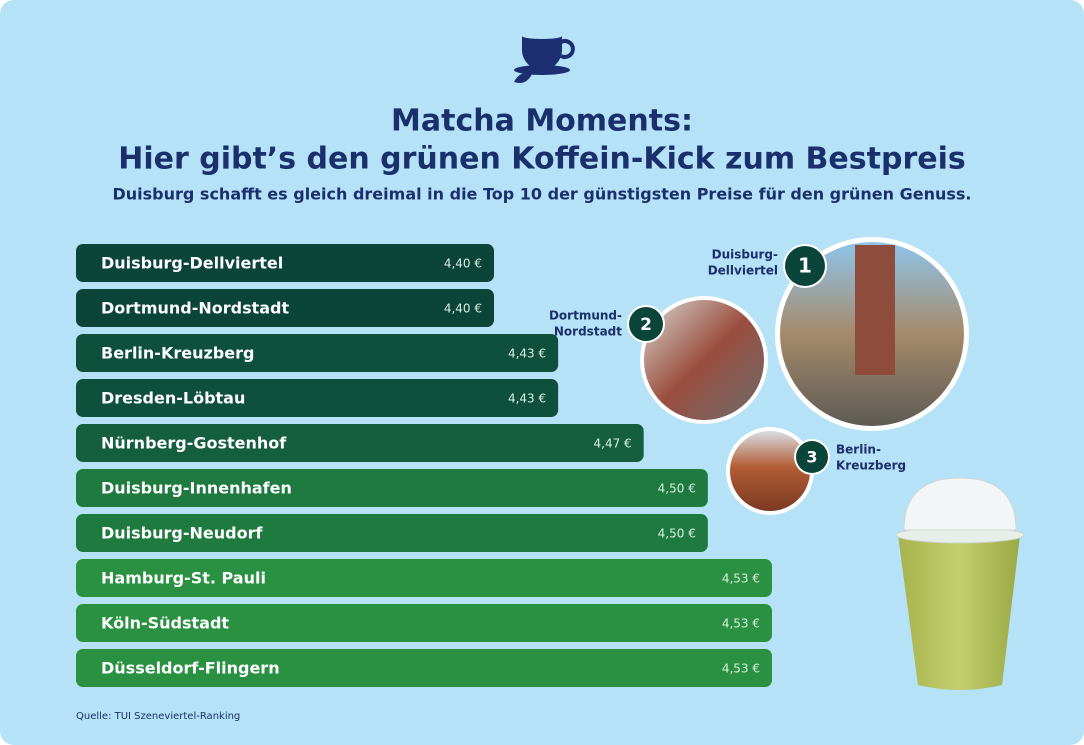 This screenshot has width=1084, height=745. I want to click on category-label: Dortmund-Nordstadt, so click(195, 308).